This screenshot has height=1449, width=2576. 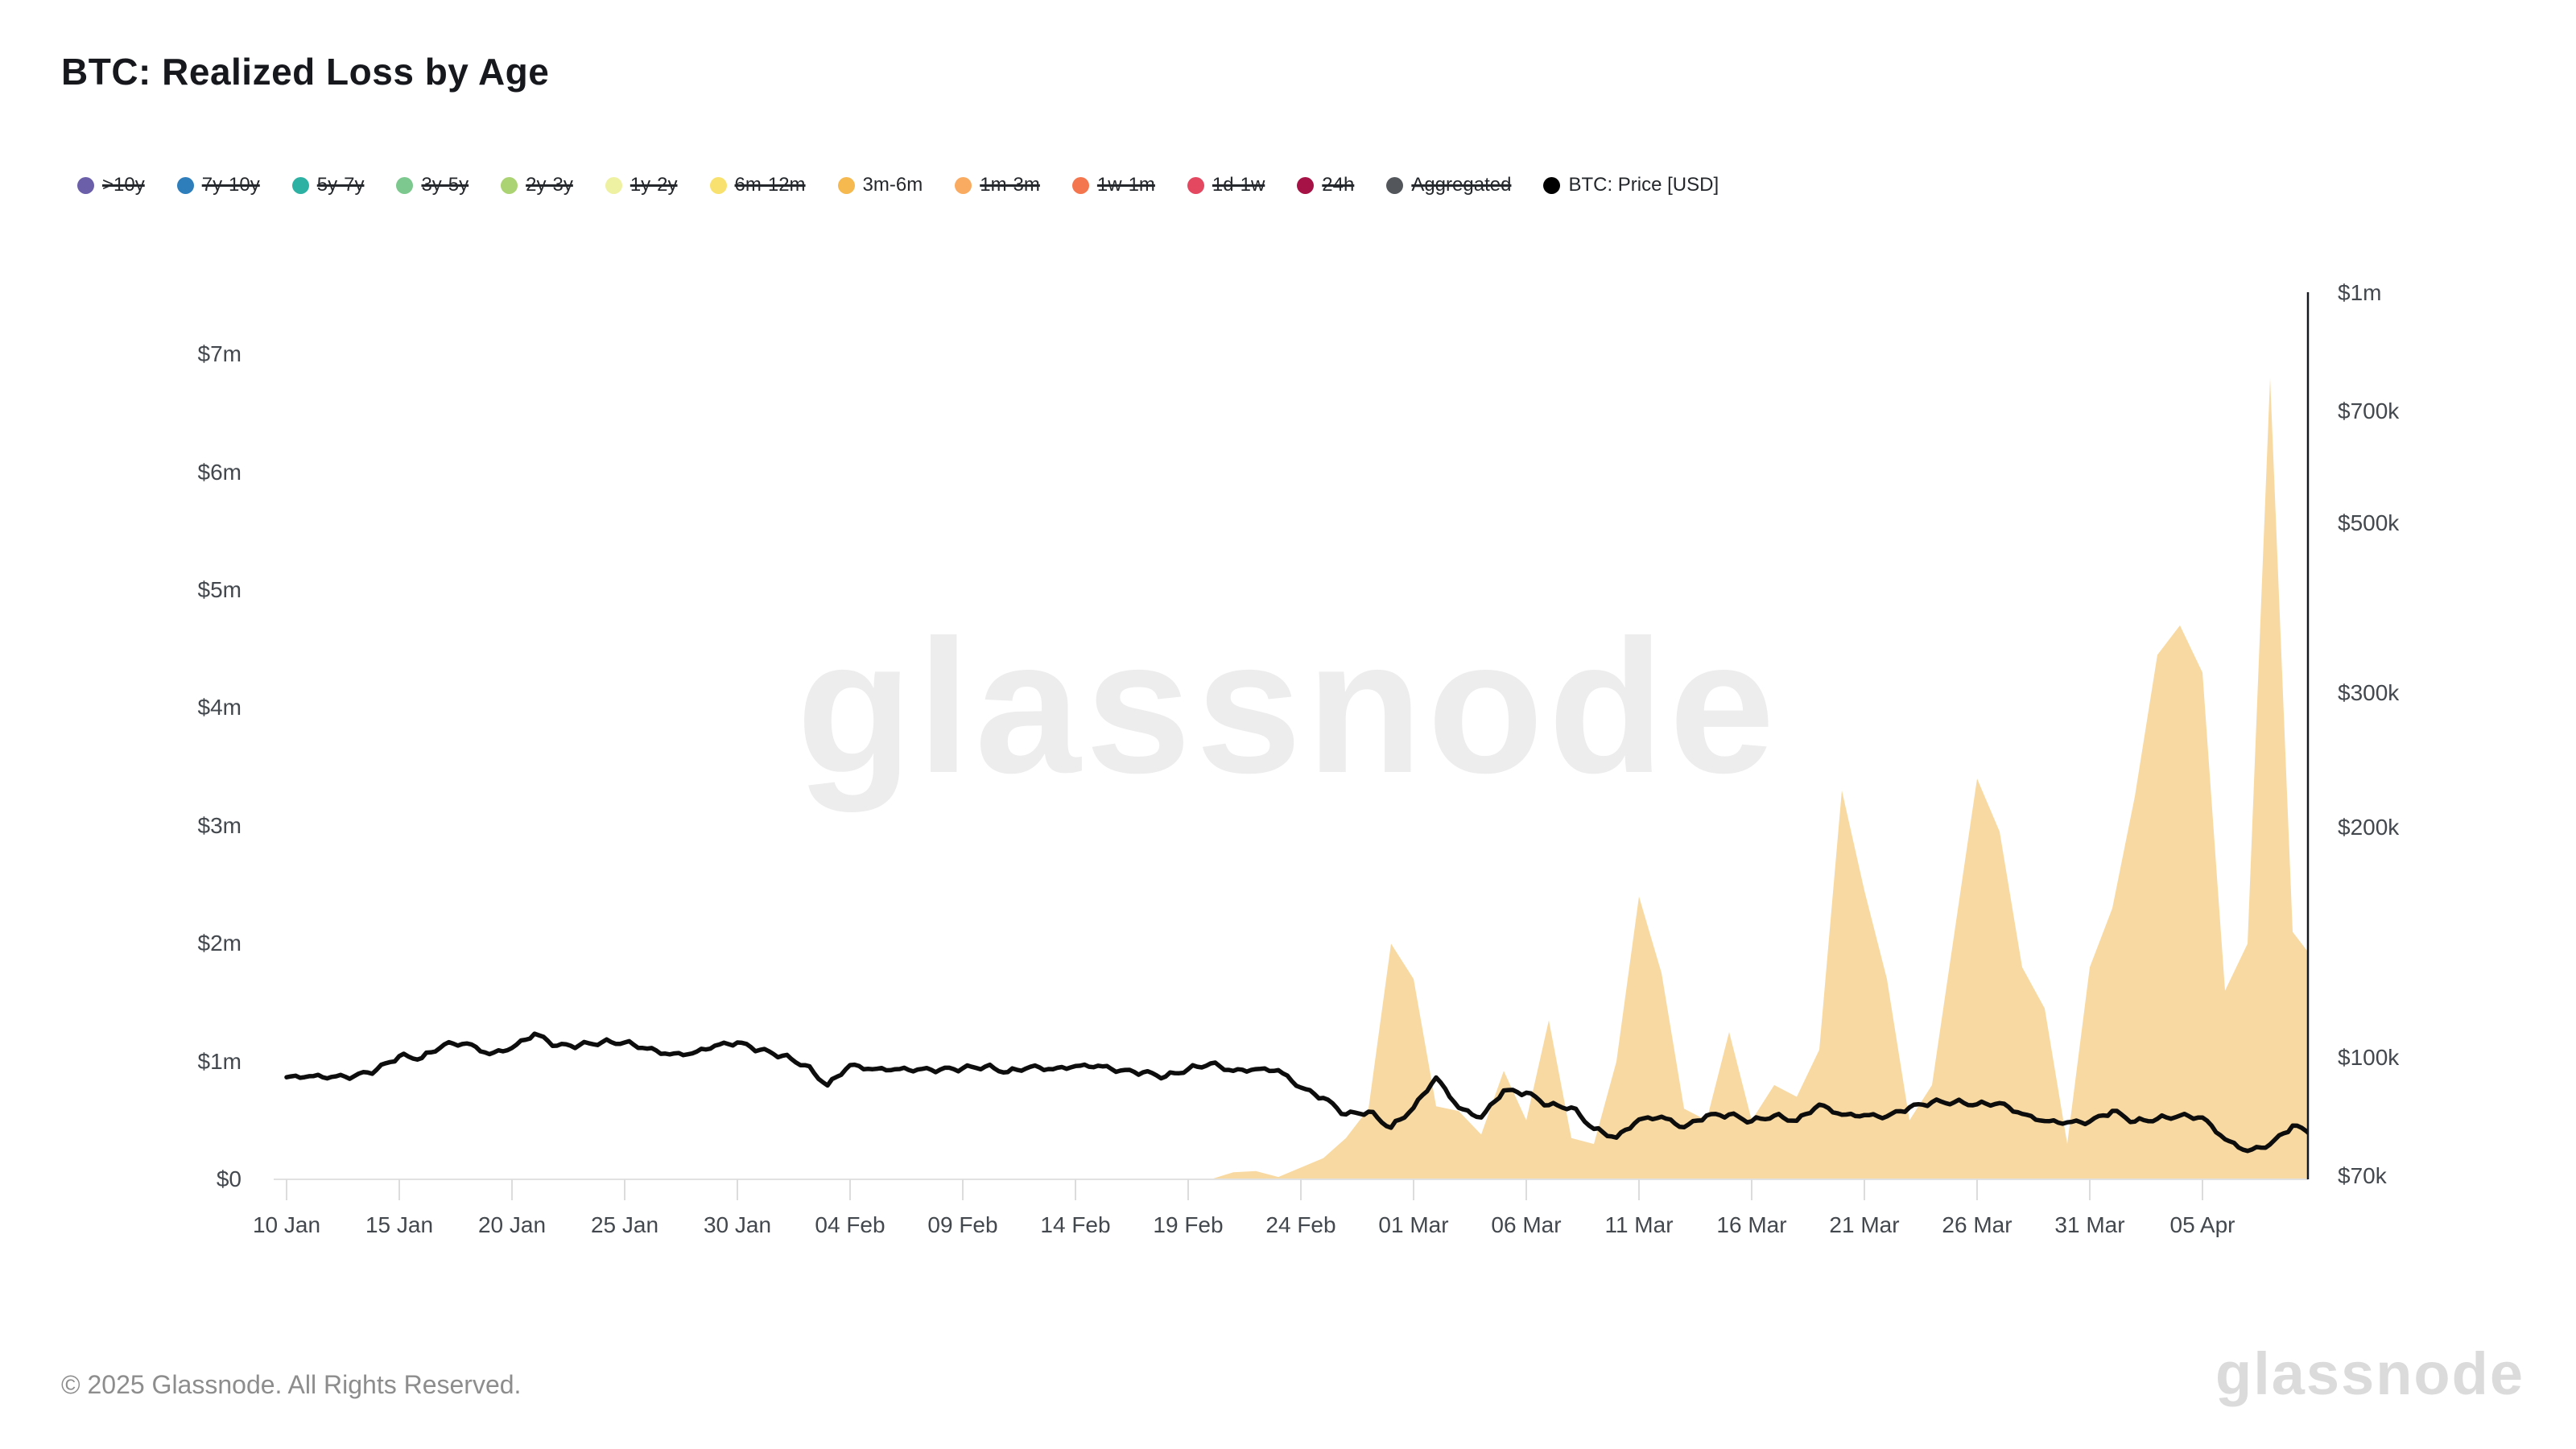 I want to click on x-tick-label: 05 Apr, so click(x=2202, y=1224).